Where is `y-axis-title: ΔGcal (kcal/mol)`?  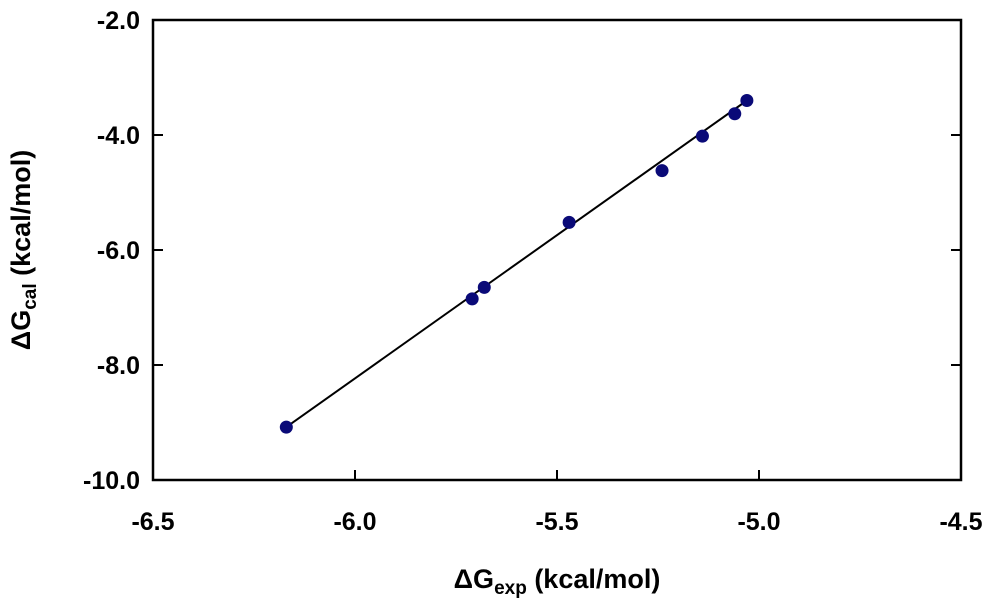
y-axis-title: ΔGcal (kcal/mol) is located at coordinates (23, 250).